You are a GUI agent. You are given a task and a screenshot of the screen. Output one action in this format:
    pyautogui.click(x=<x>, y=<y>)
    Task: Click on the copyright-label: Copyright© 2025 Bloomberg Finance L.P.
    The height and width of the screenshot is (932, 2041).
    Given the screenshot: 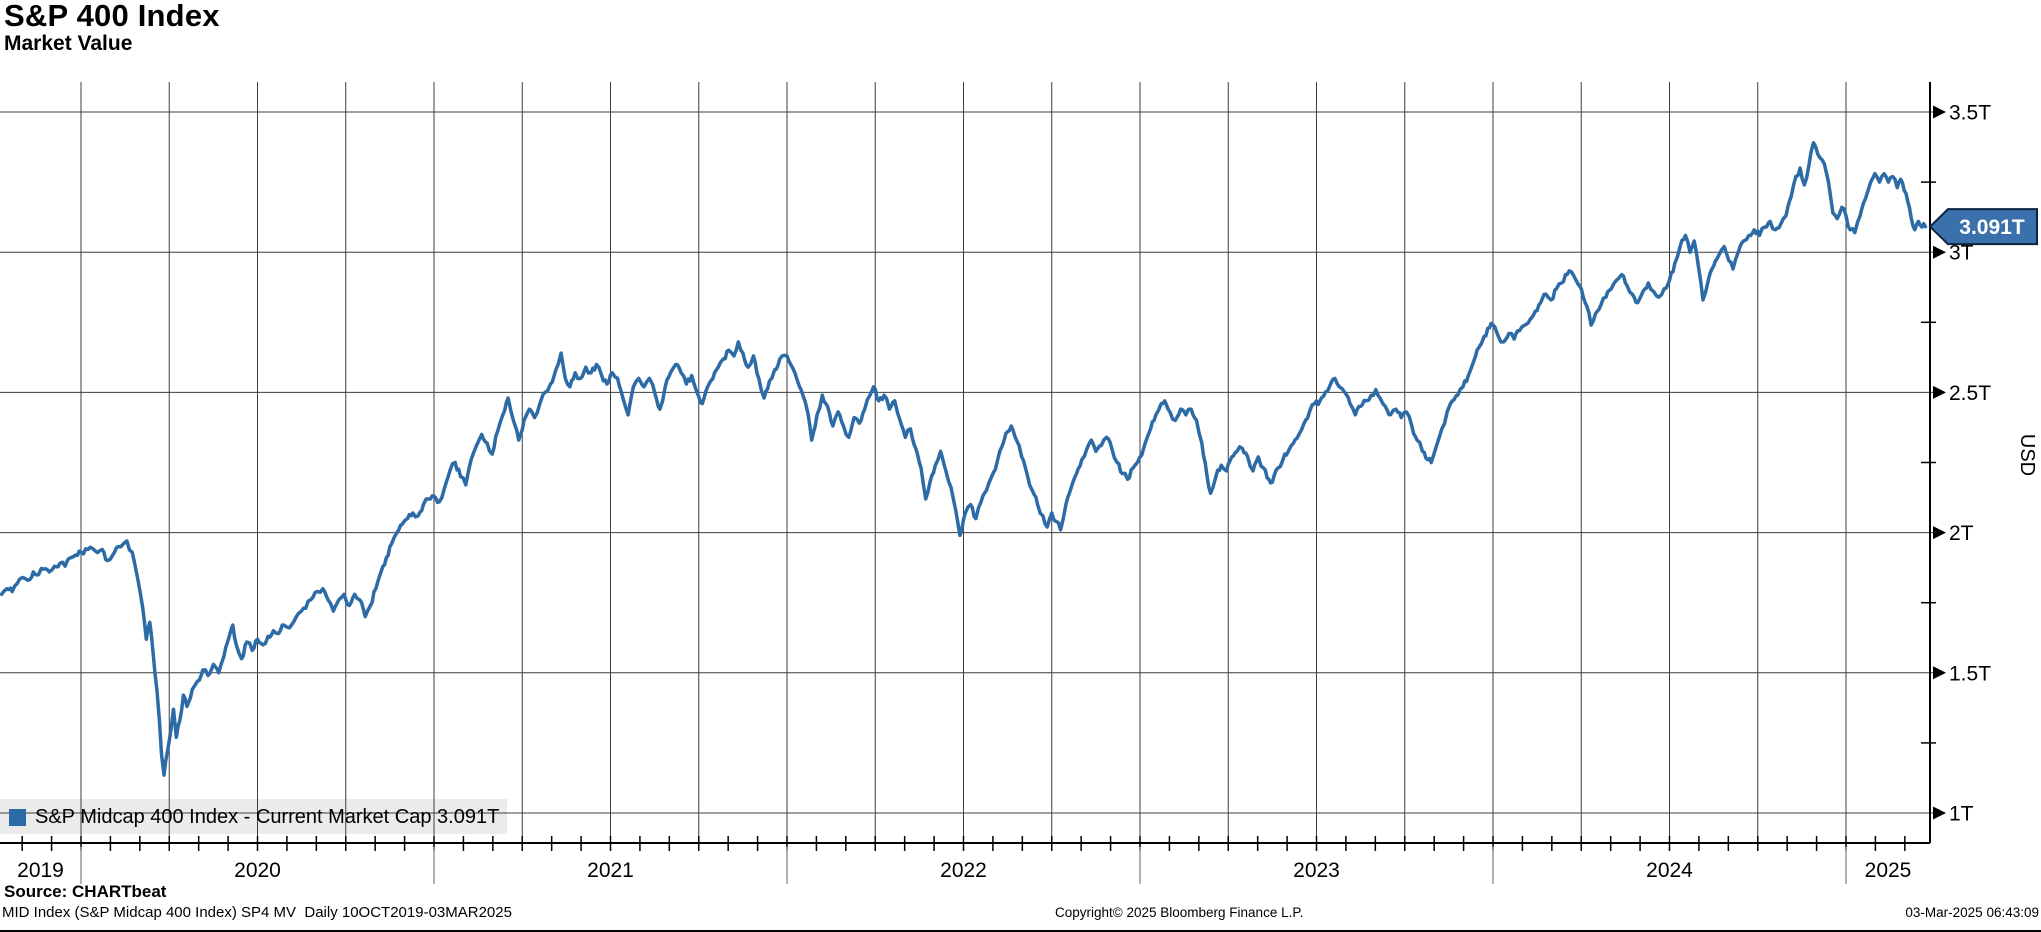 What is the action you would take?
    pyautogui.click(x=1179, y=912)
    